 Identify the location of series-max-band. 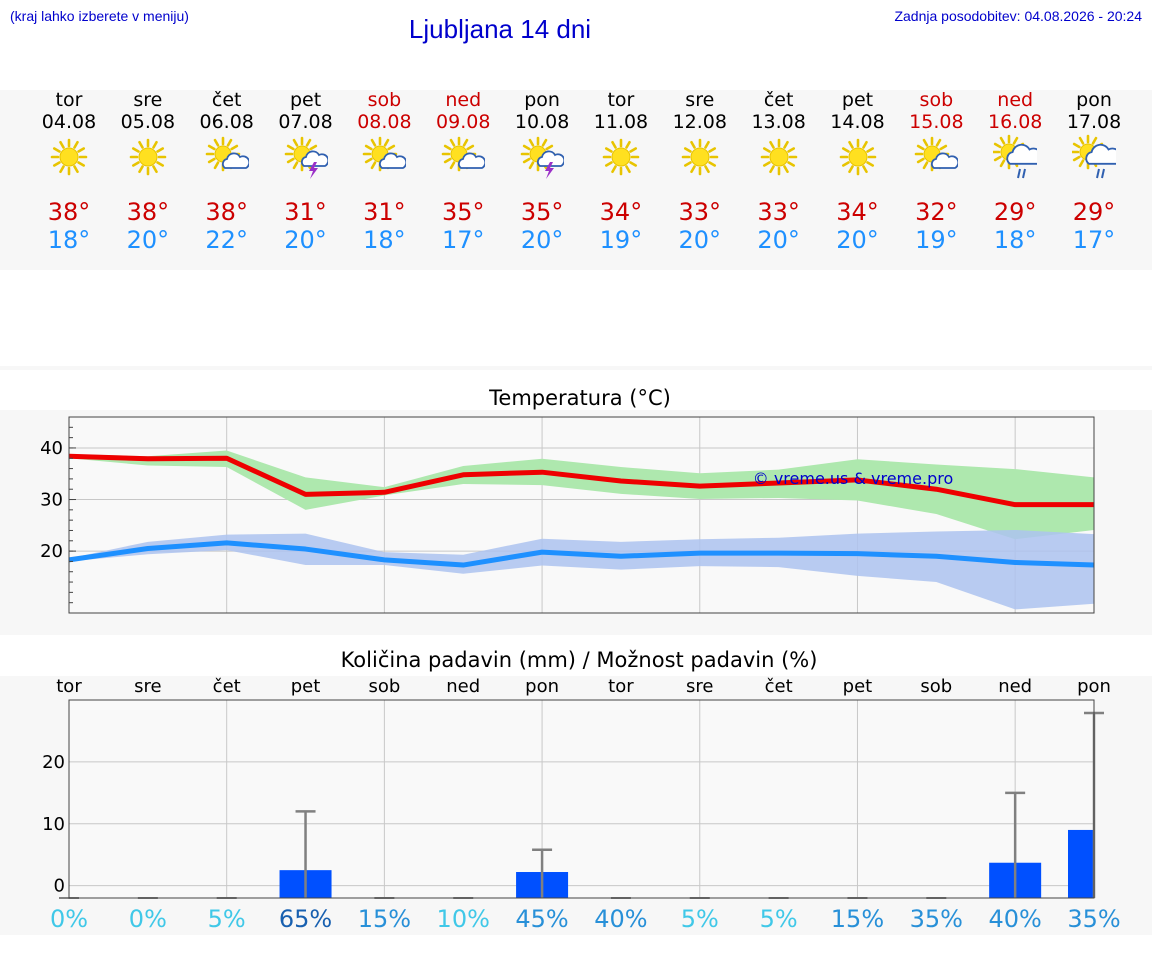
(581, 495).